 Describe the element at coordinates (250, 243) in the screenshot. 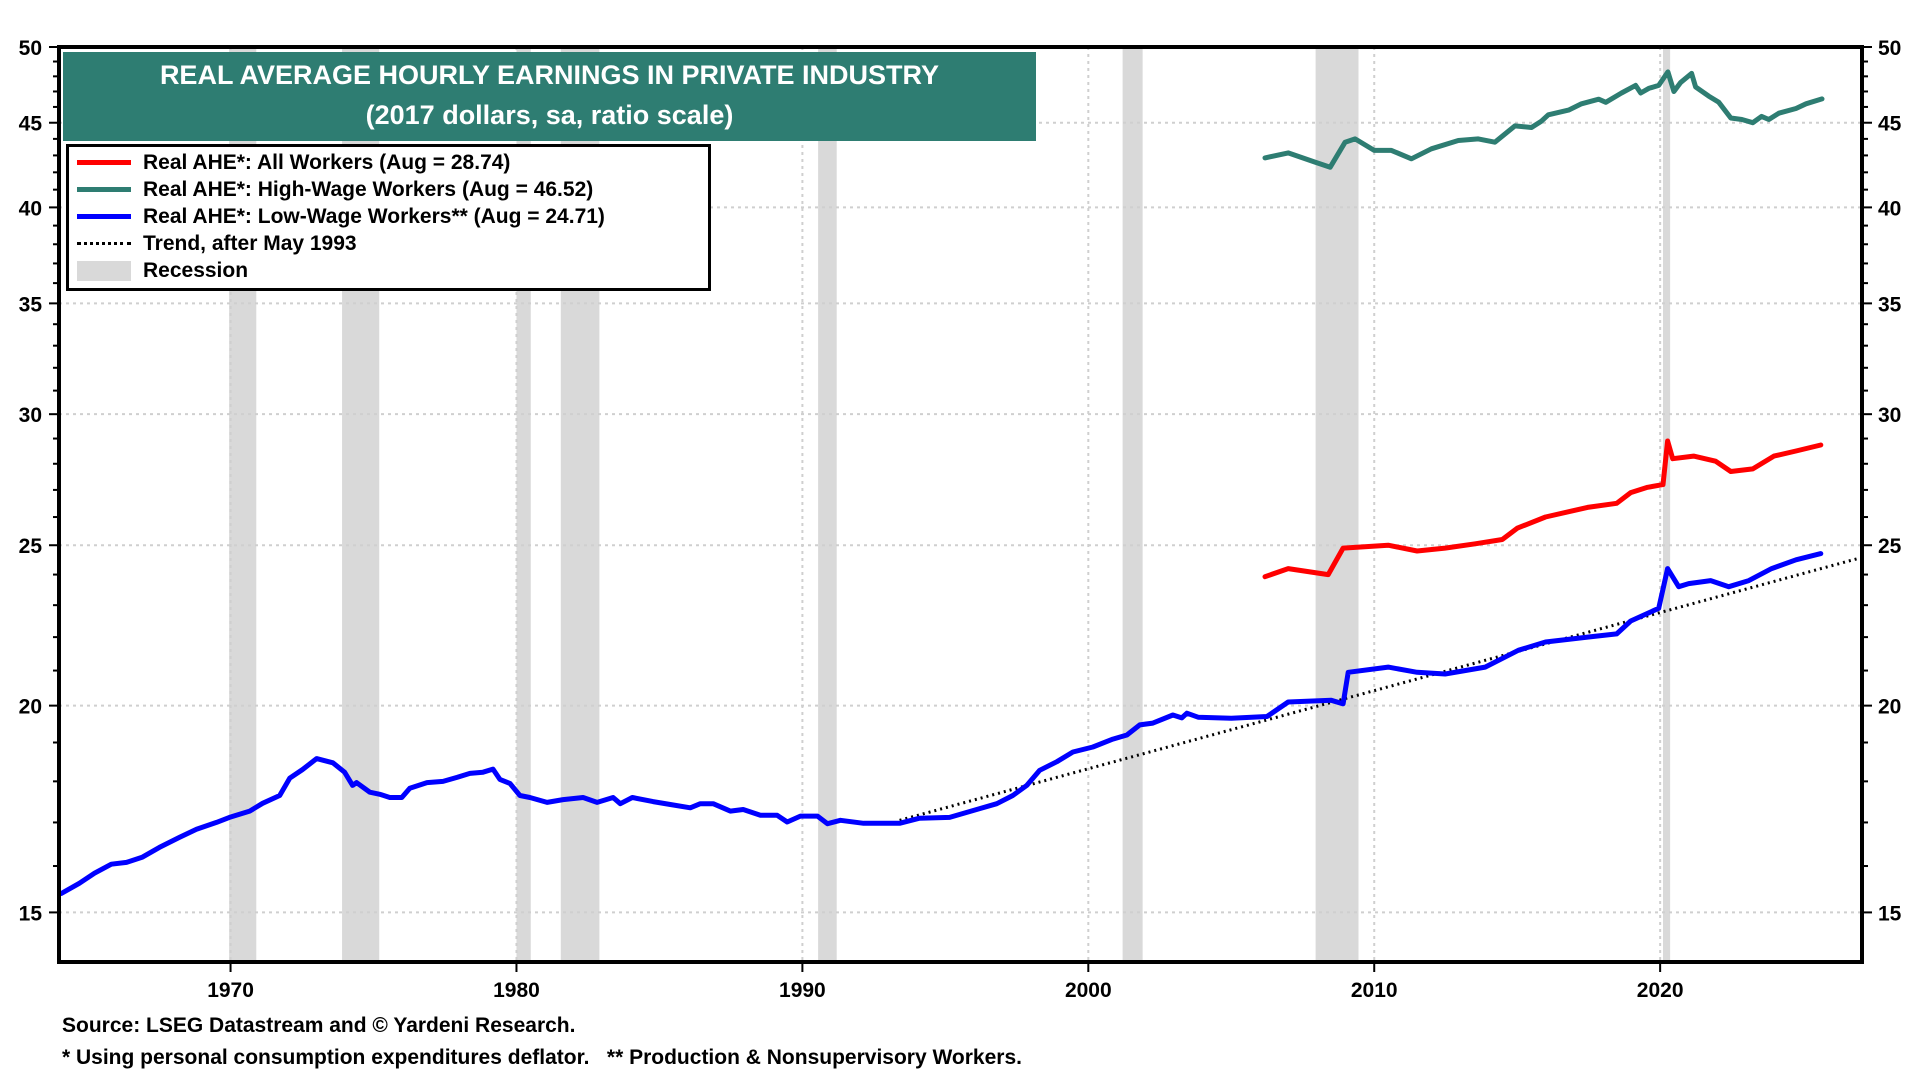

I see `legend-label: Trend, after May 1993` at that location.